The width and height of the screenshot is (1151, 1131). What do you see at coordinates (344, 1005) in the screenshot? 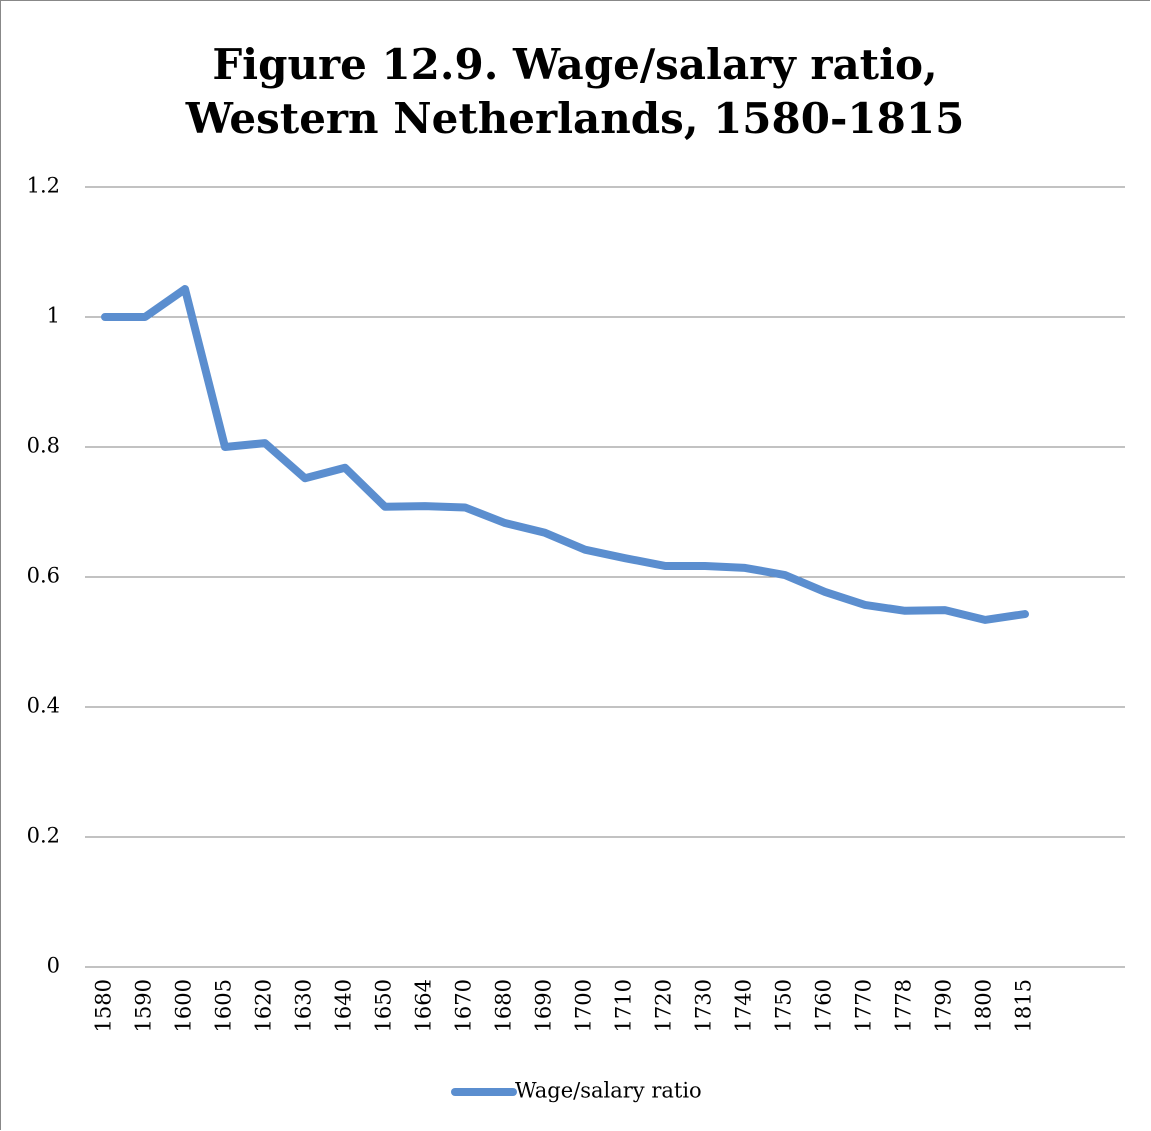
I see `x-tick-label: 1640` at bounding box center [344, 1005].